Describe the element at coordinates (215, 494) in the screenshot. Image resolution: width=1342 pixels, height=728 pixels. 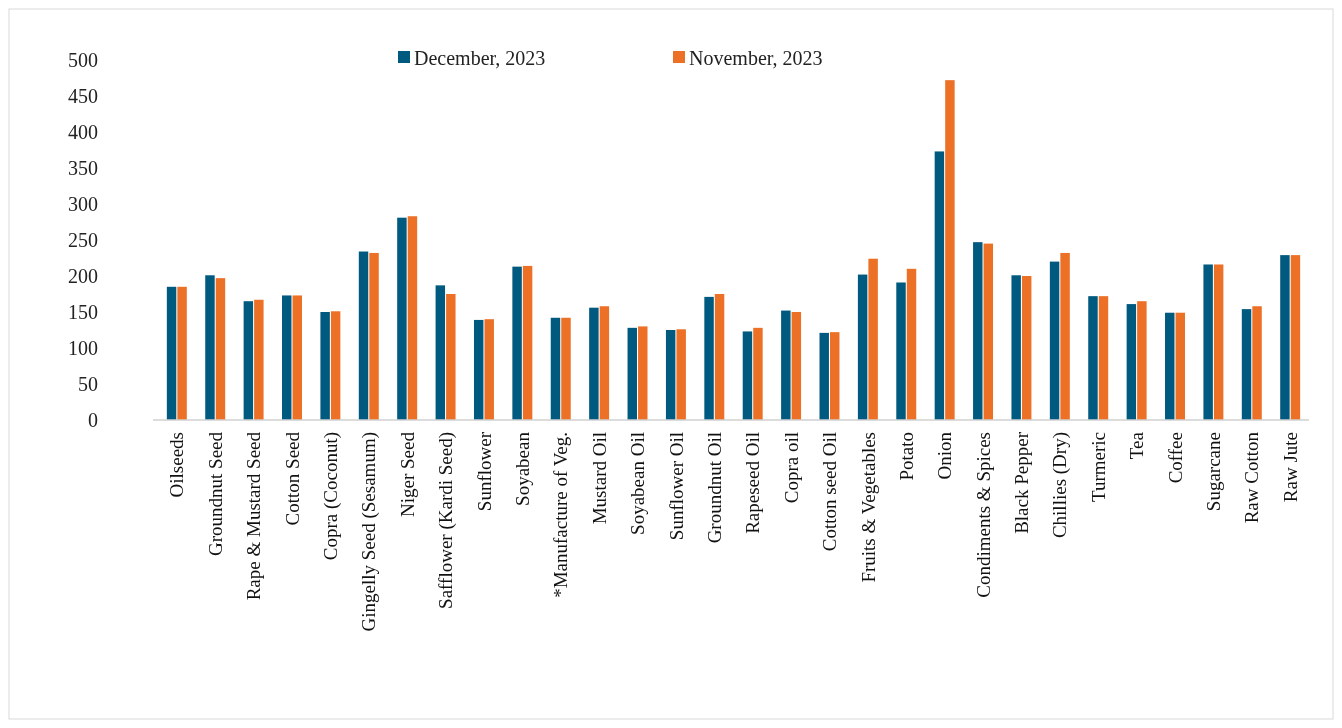
I see `x-tick-label: Groundnut Seed` at that location.